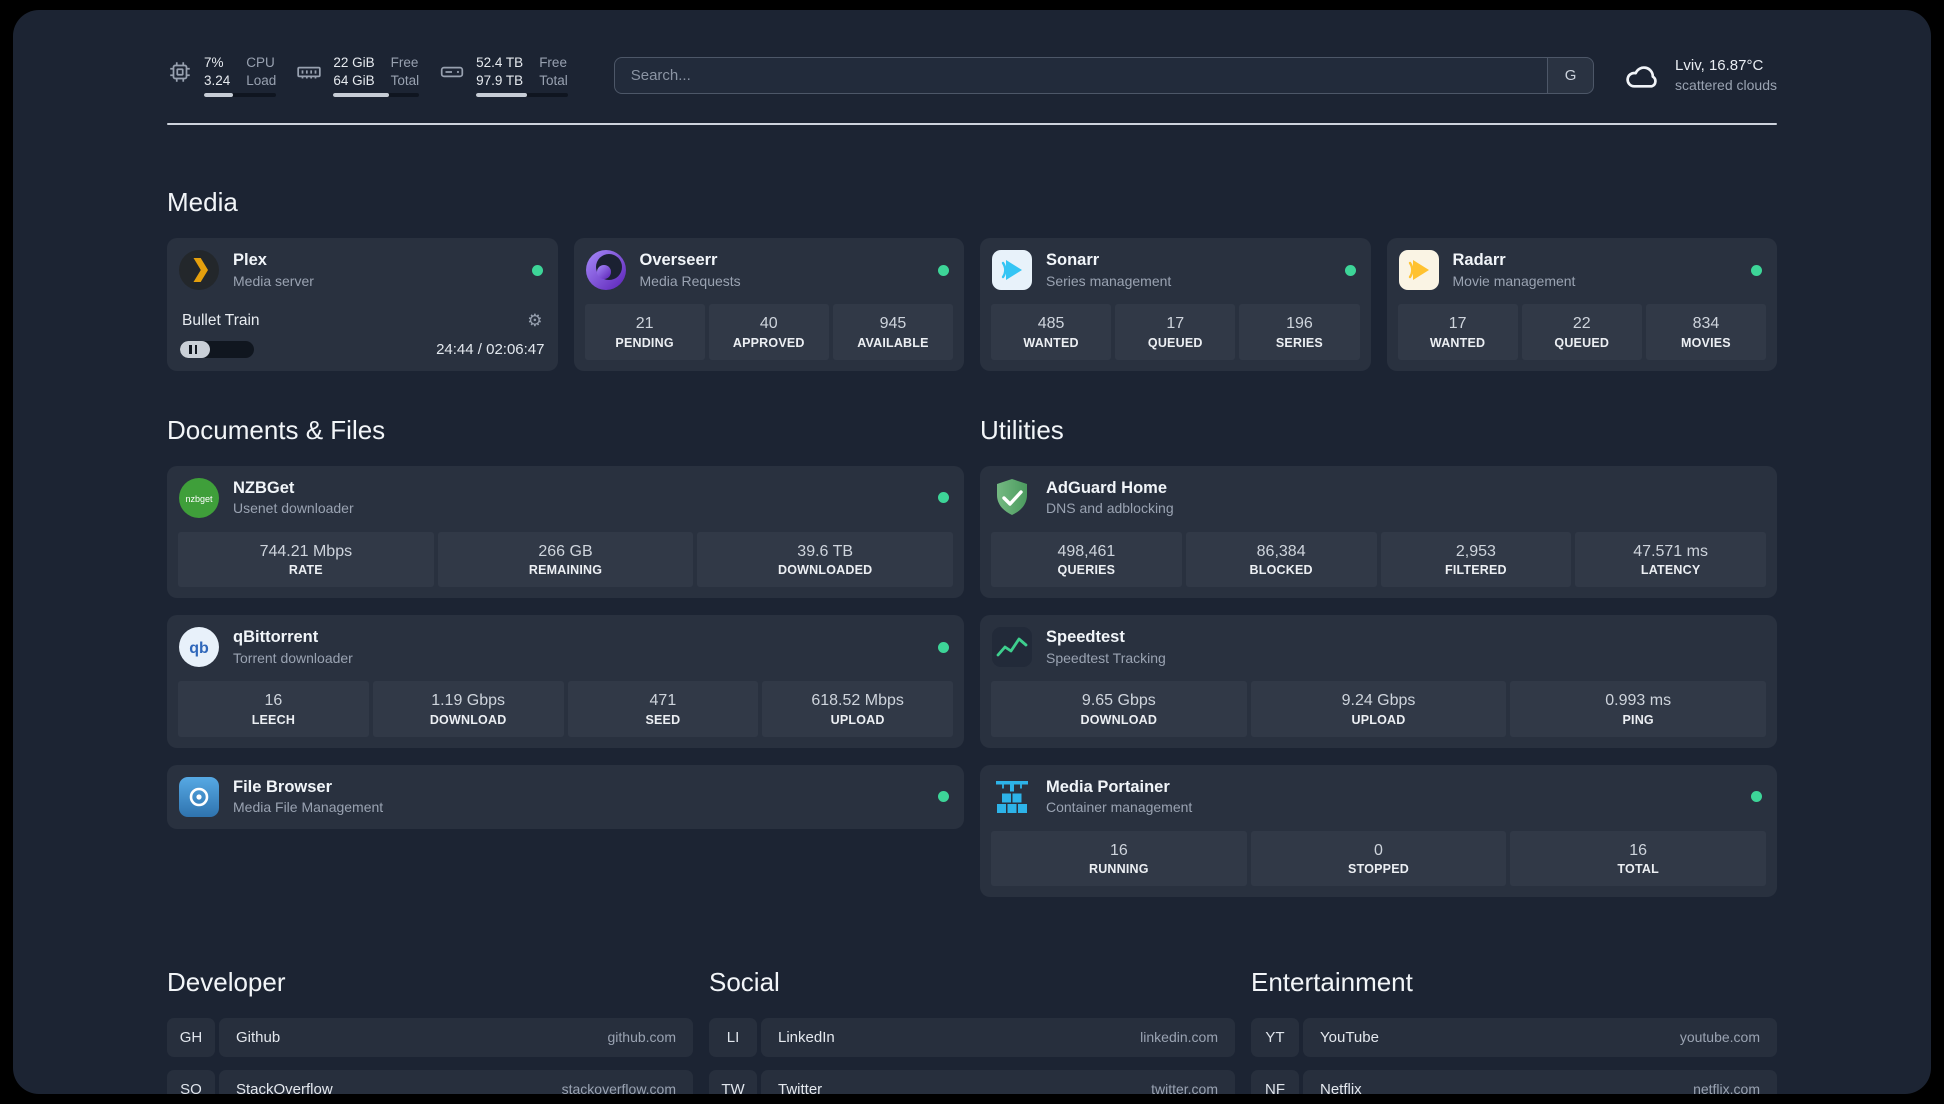 The height and width of the screenshot is (1104, 1944). I want to click on bookmark-link: Twitter twitter.com, so click(998, 1081).